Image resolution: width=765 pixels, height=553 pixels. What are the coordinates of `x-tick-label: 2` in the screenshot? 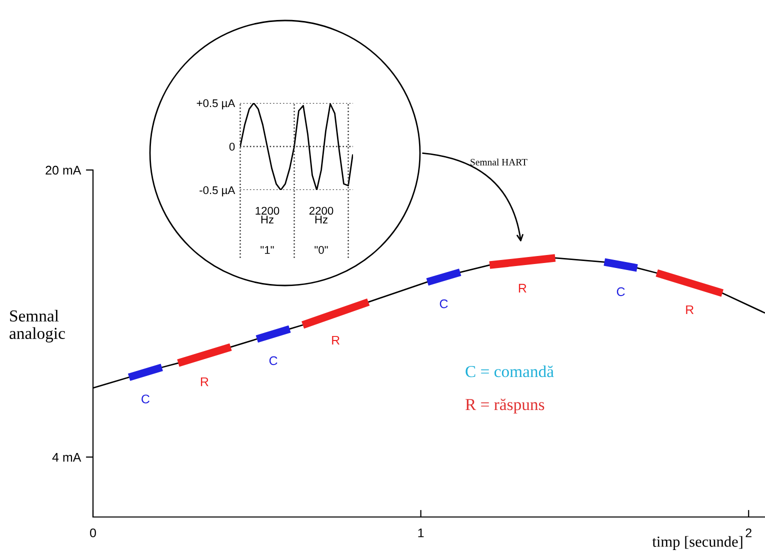 It's located at (749, 533).